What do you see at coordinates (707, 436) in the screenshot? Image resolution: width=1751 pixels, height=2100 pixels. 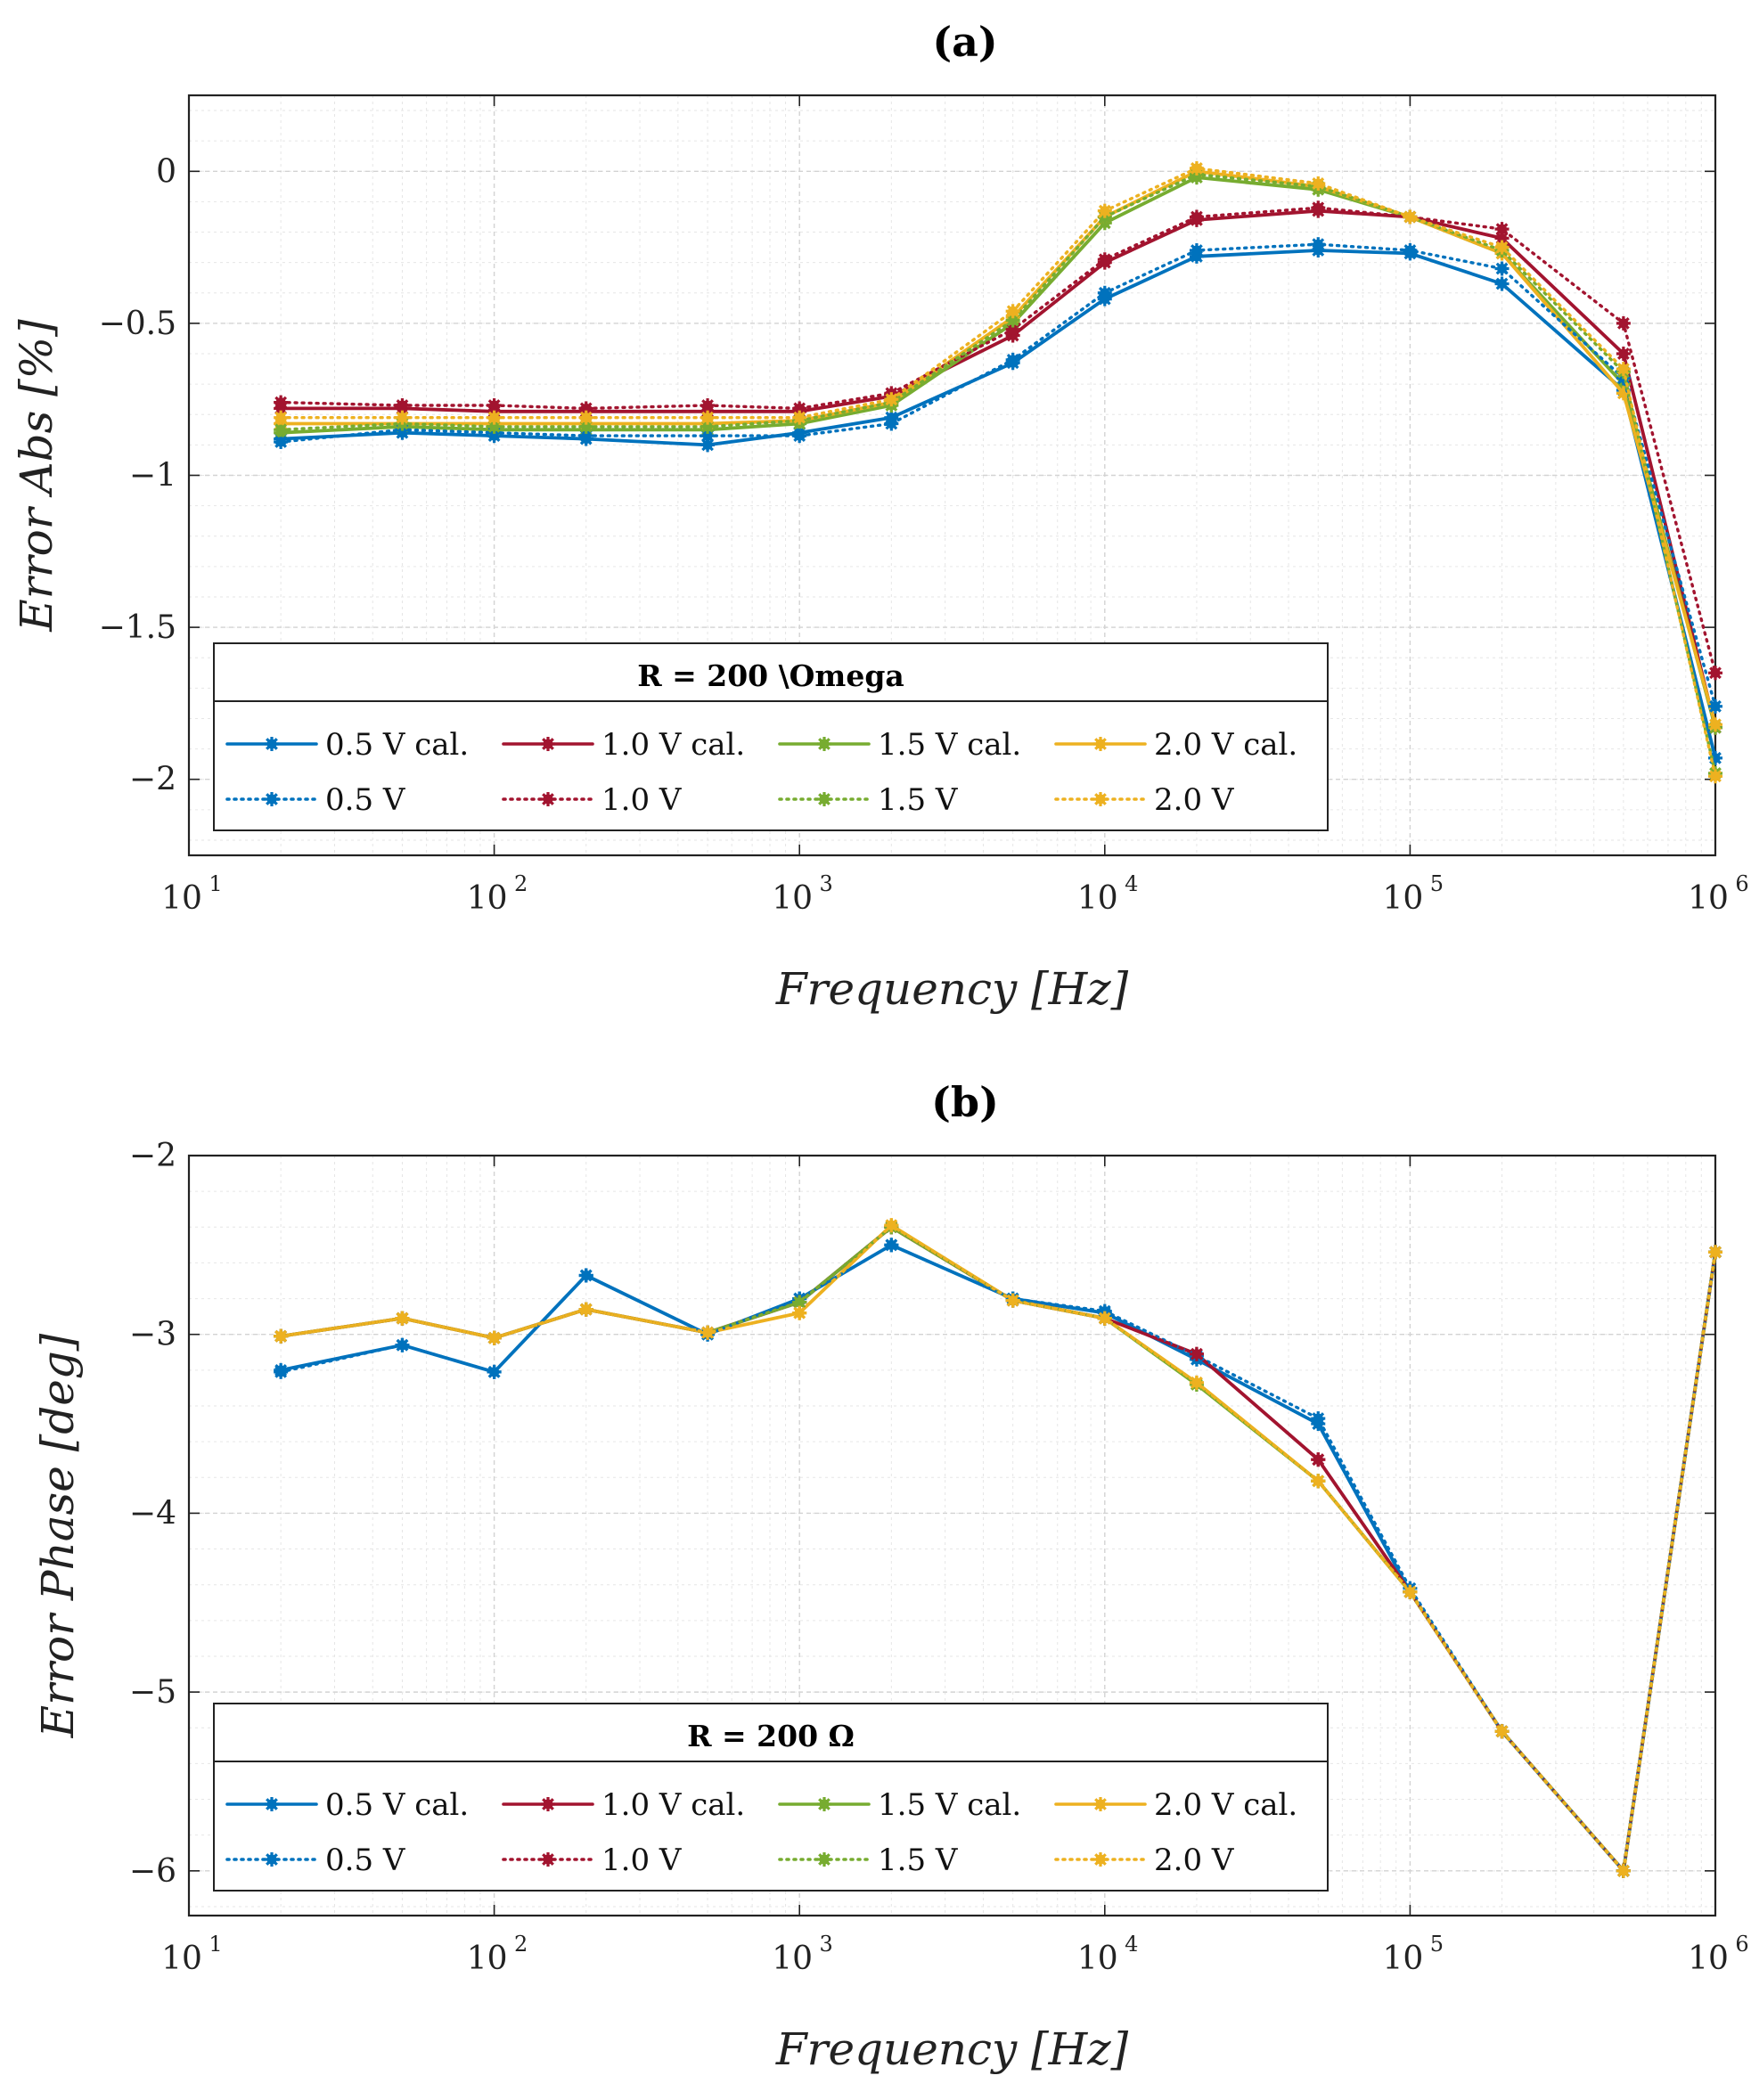 I see `pa-data-point-4-4-dot` at bounding box center [707, 436].